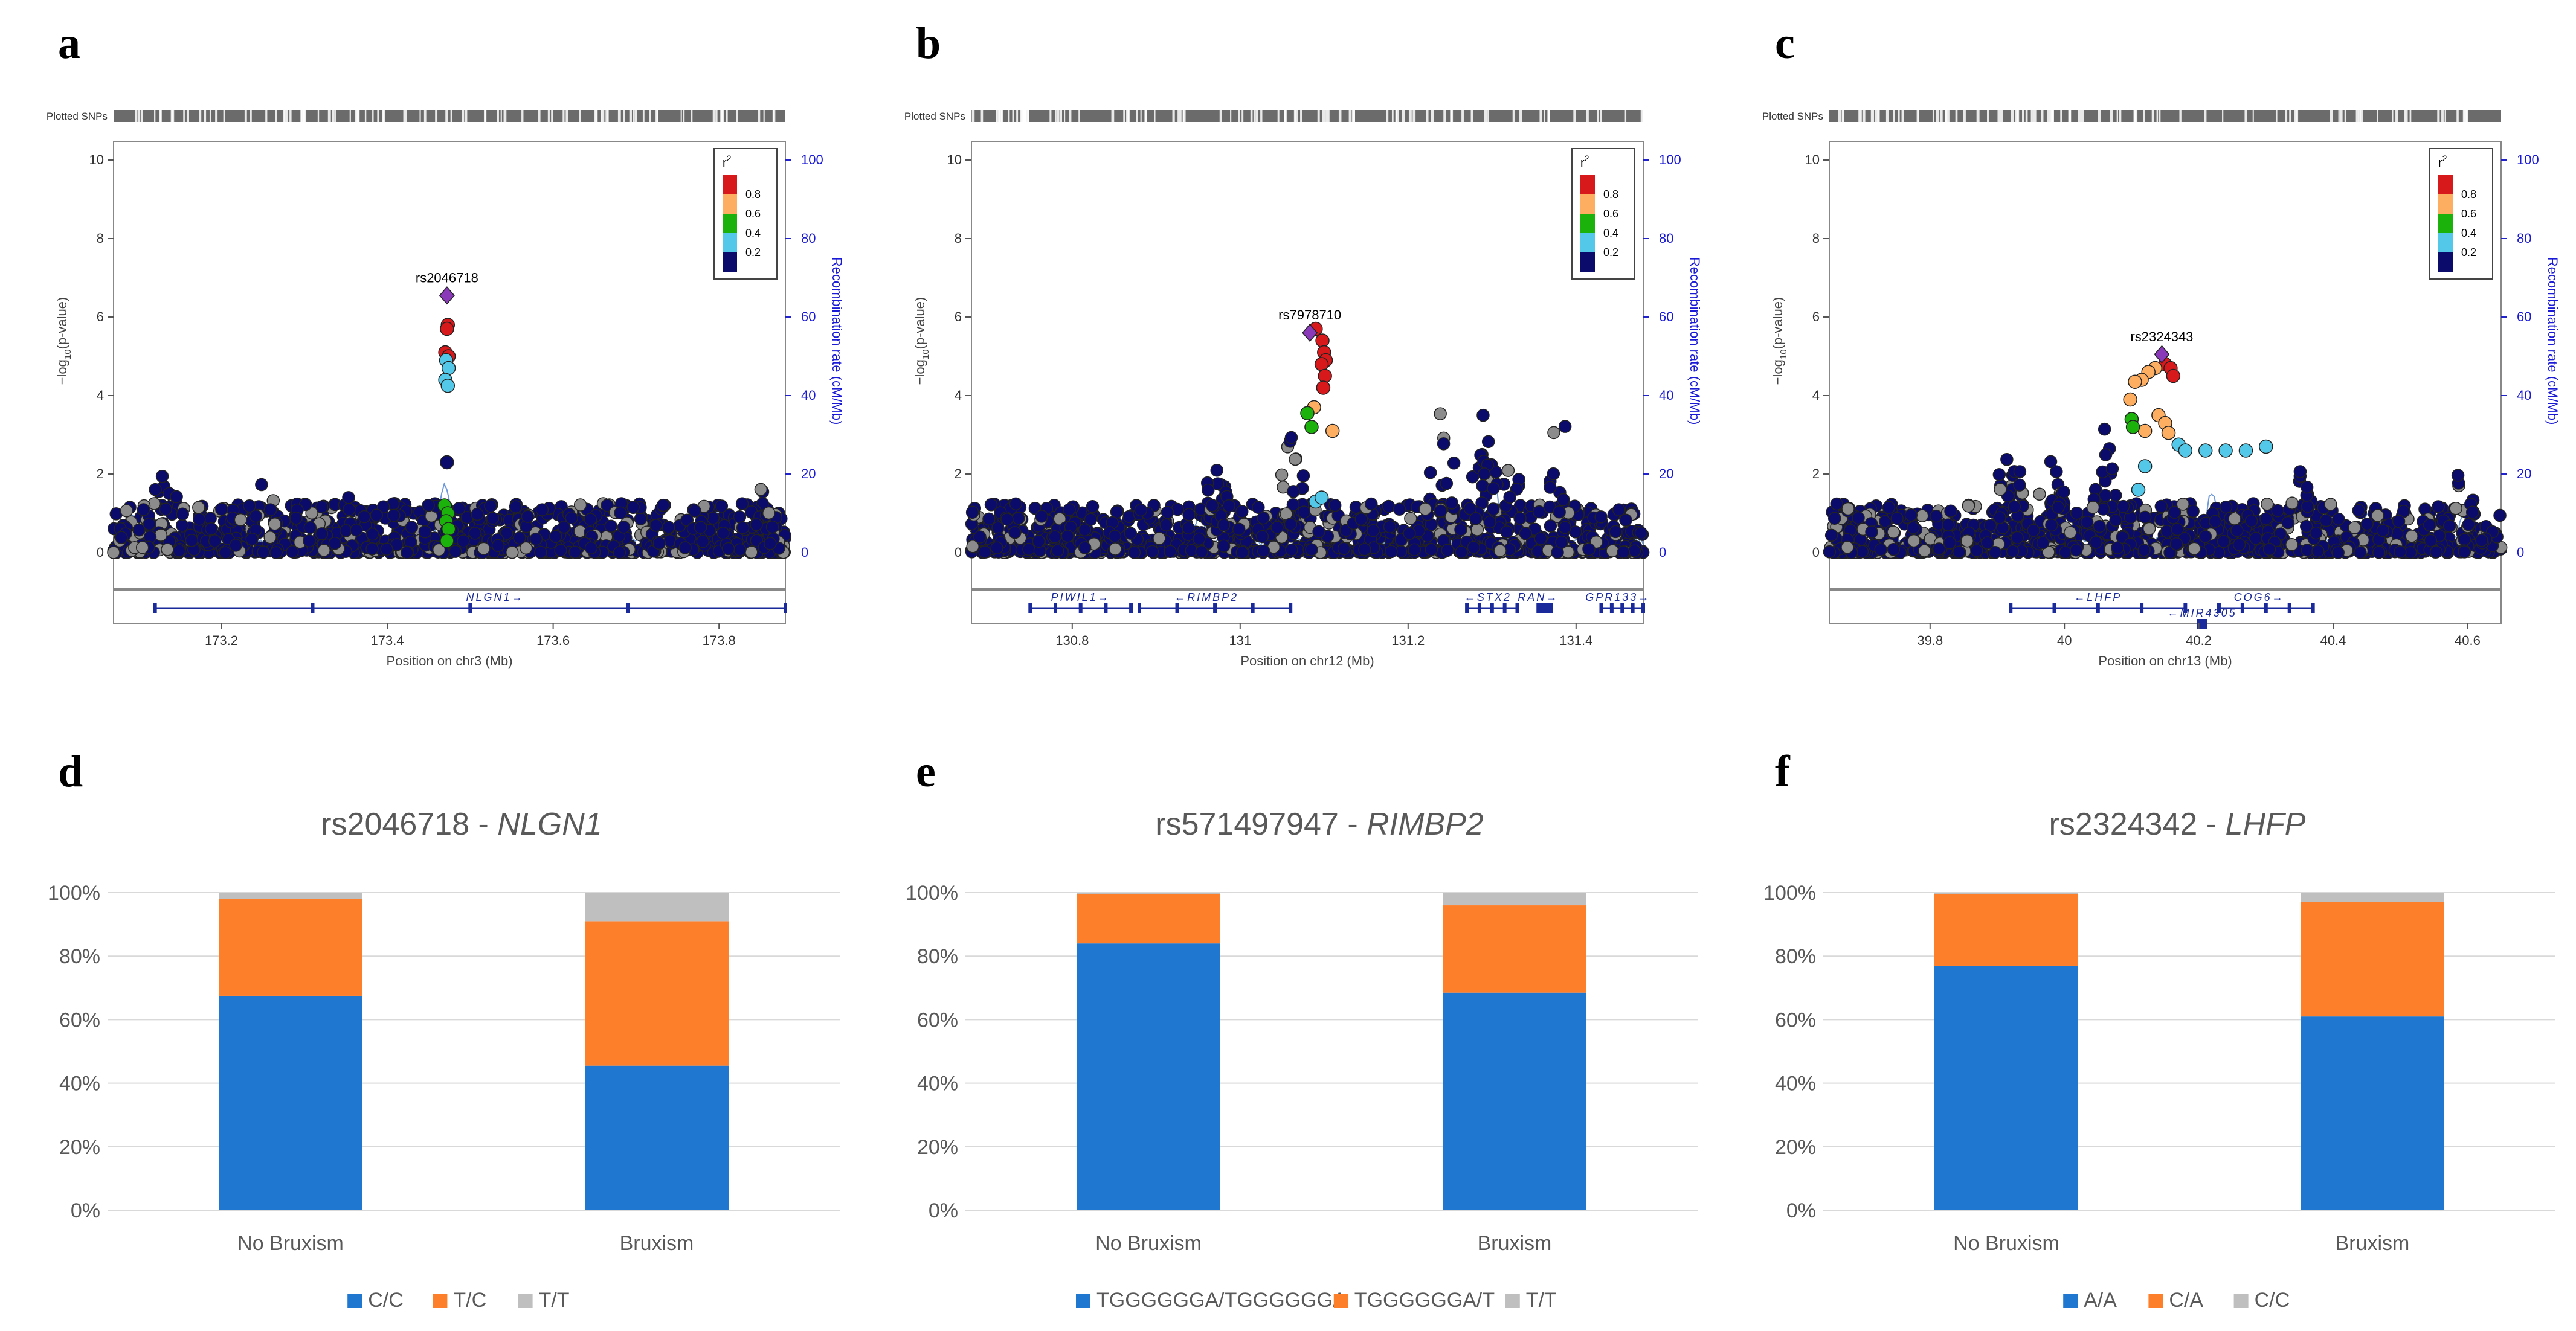 This screenshot has height=1331, width=2576. What do you see at coordinates (2528, 159) in the screenshot?
I see `y2-tick-label: 100` at bounding box center [2528, 159].